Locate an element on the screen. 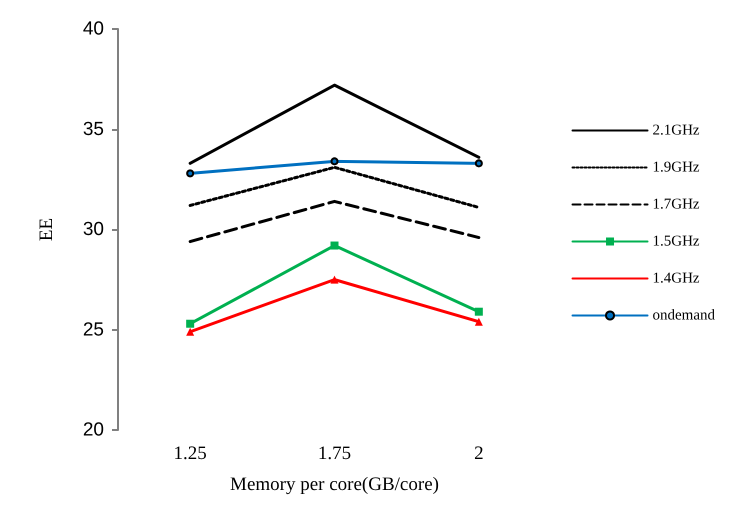  y-axis-title: EE is located at coordinates (46, 230).